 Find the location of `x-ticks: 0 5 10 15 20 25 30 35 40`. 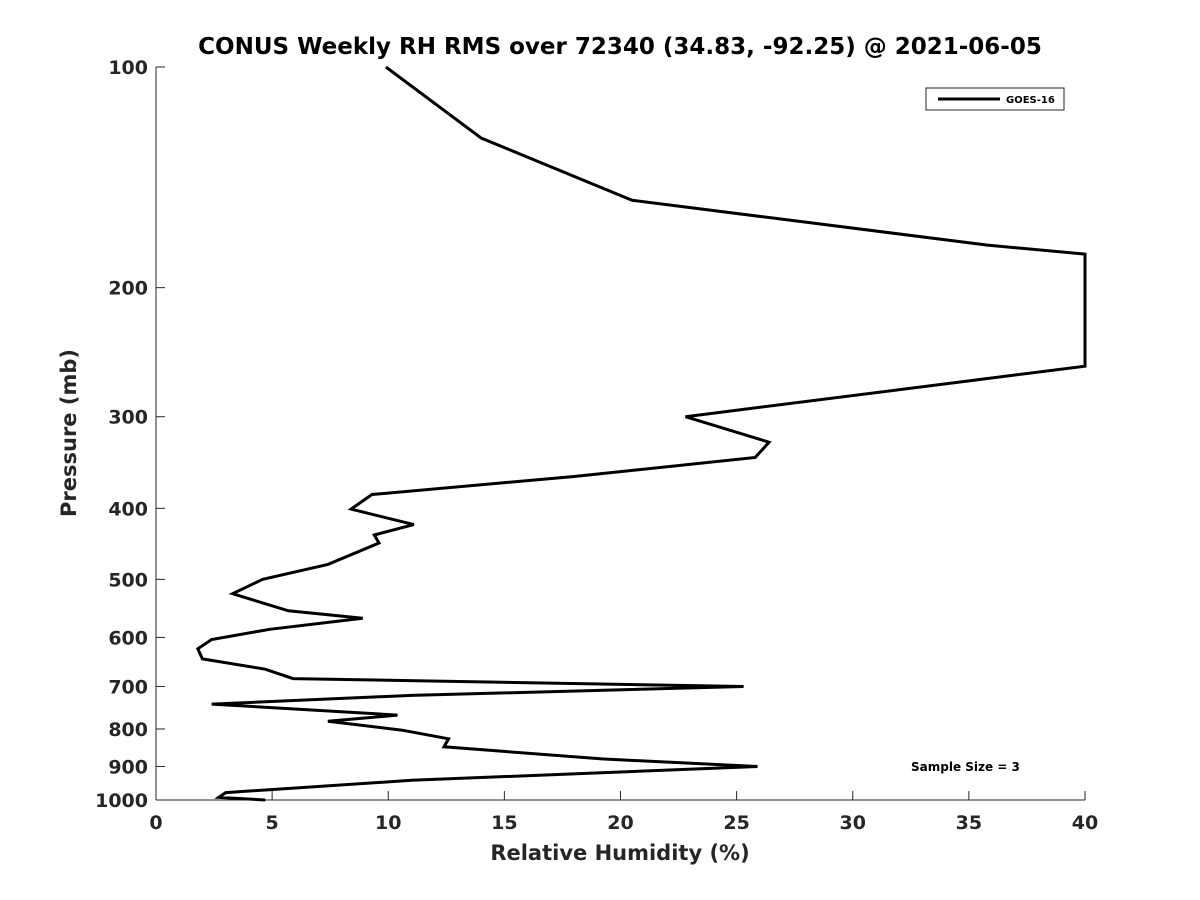

x-ticks: 0 5 10 15 20 25 30 35 40 is located at coordinates (623, 812).